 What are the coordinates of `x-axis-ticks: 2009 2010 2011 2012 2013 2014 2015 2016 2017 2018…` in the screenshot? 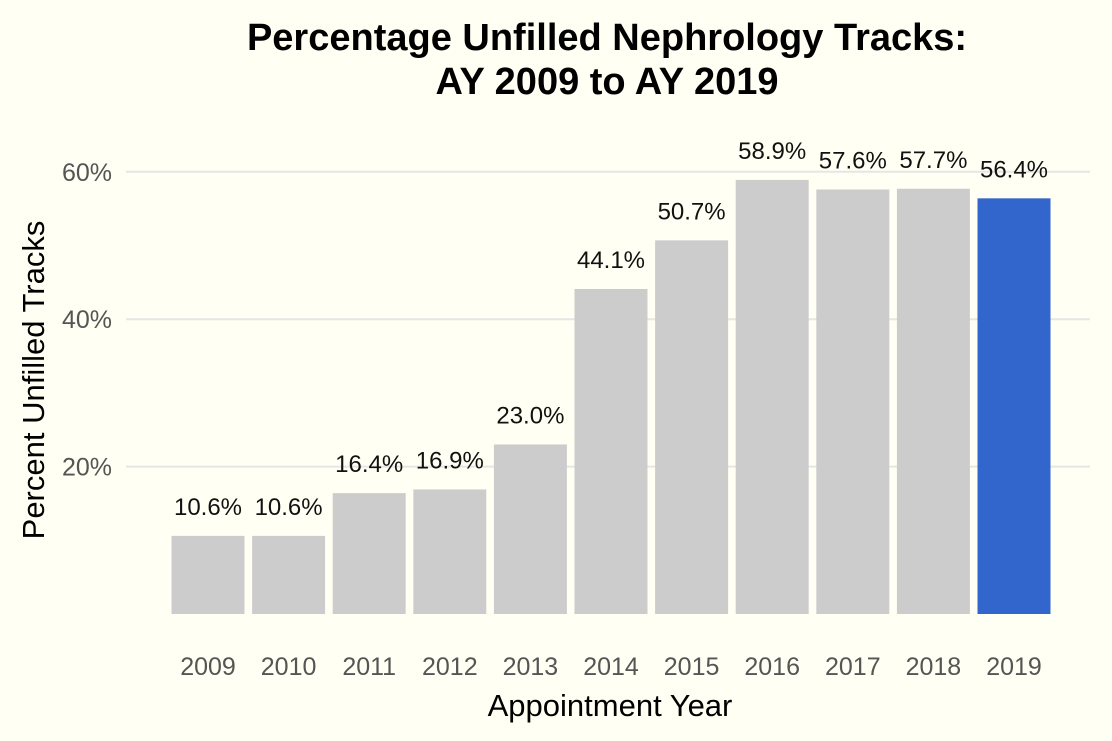 It's located at (611, 667).